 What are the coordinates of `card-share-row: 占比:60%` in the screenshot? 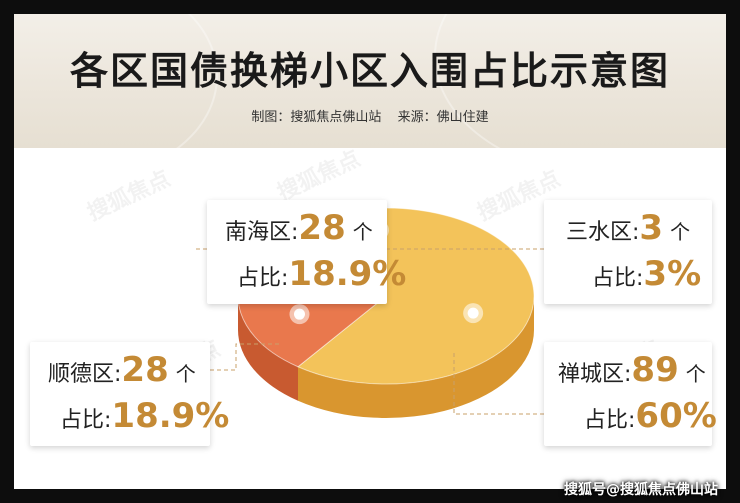 It's located at (655, 416).